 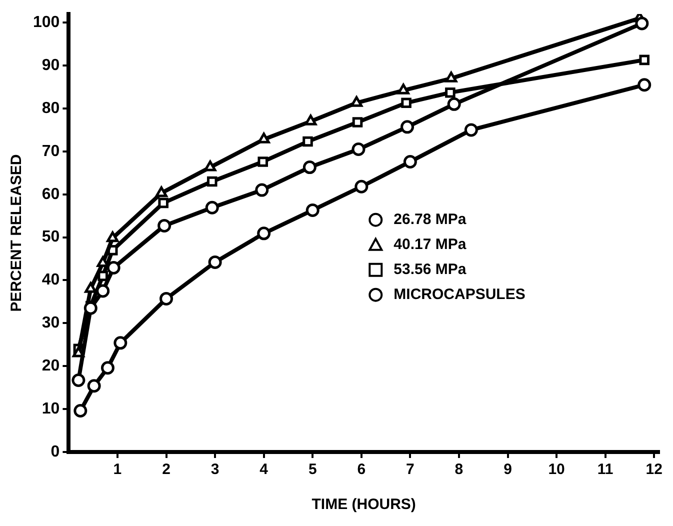 I want to click on y-axis-title: PERCENT RELEASED, so click(x=17, y=233).